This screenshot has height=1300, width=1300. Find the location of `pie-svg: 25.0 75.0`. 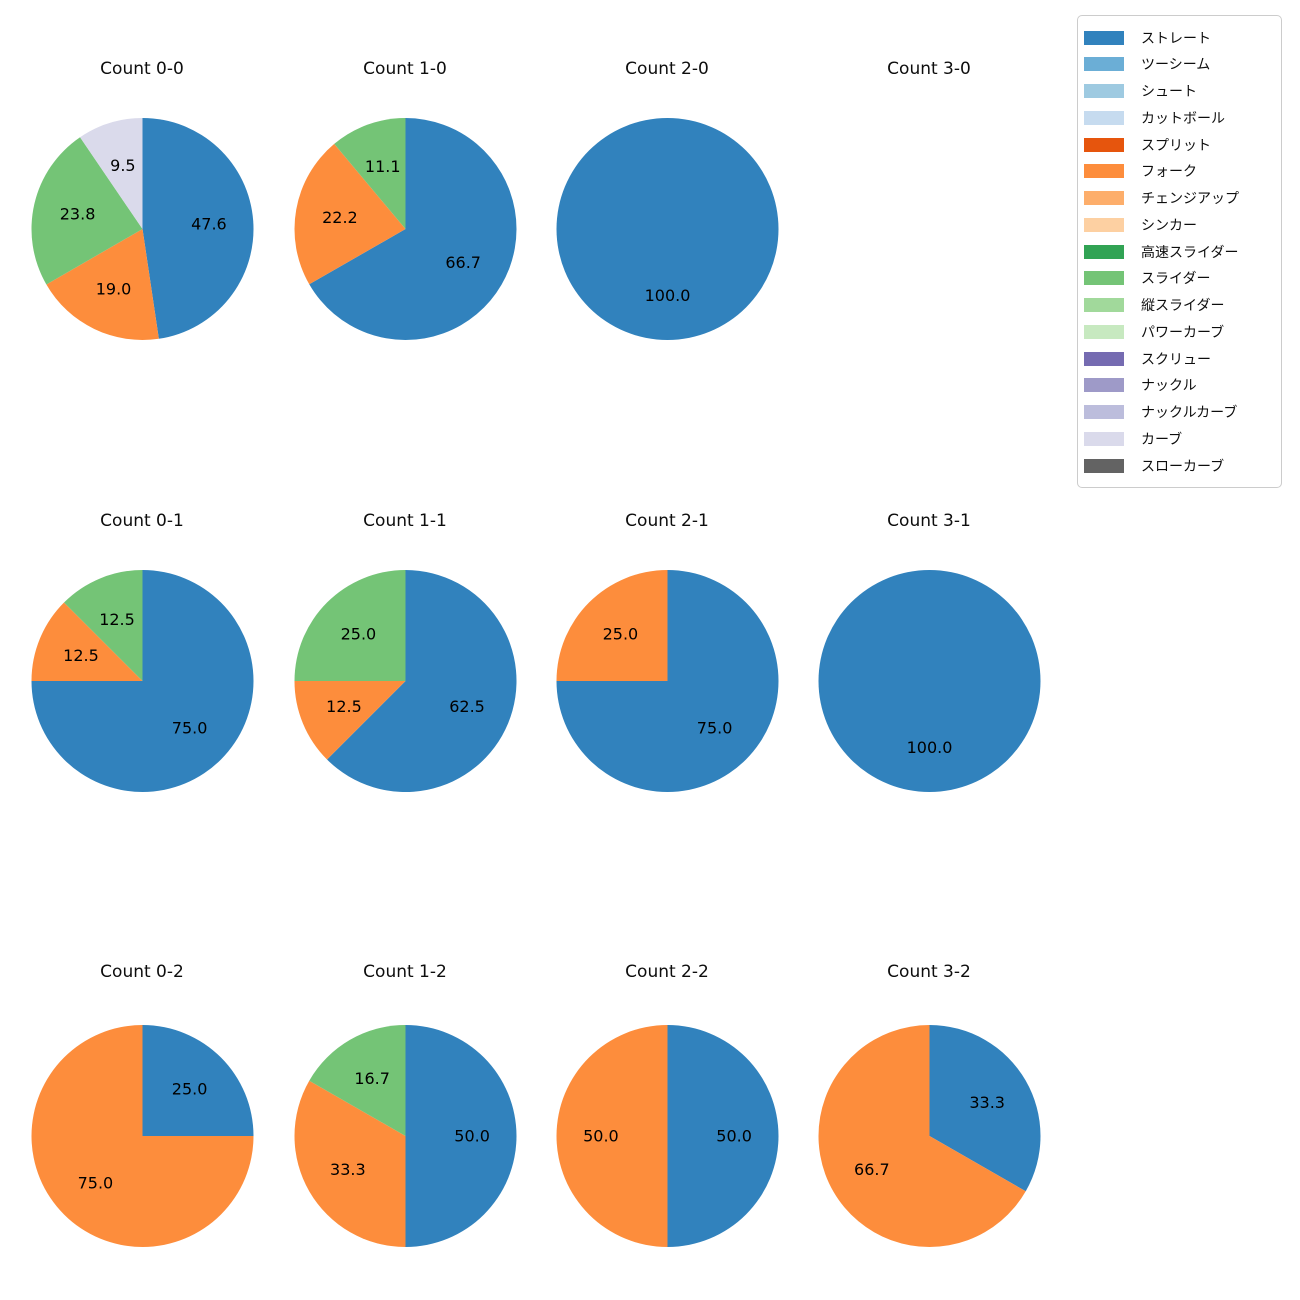

pie-svg: 25.0 75.0 is located at coordinates (142, 1136).